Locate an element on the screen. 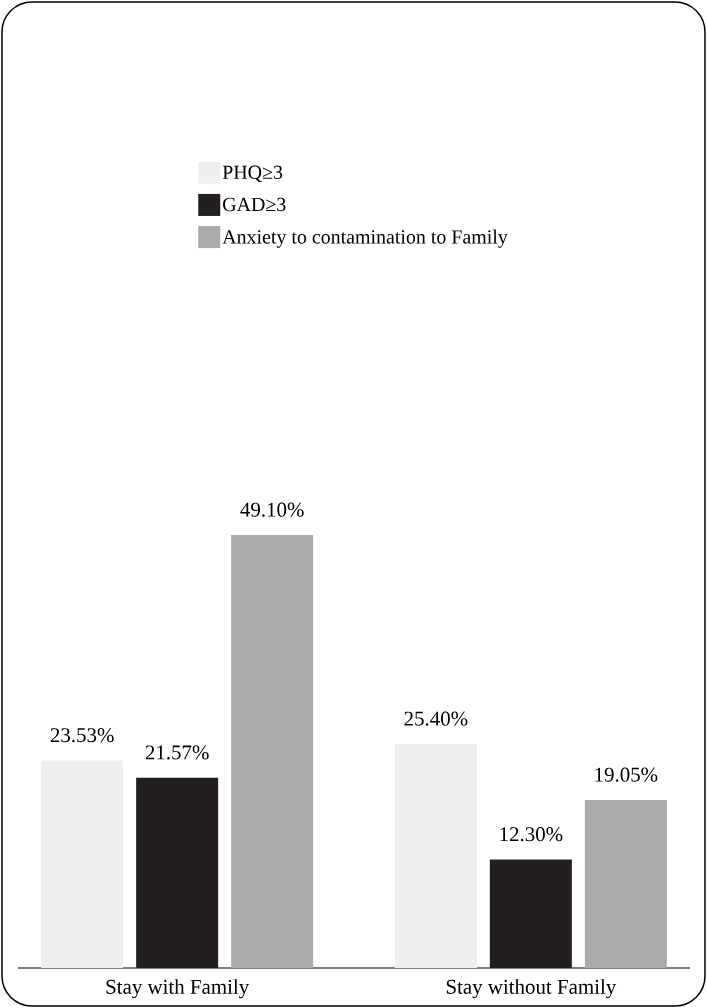 The height and width of the screenshot is (1008, 707). x-tick-label: Stay without Family is located at coordinates (531, 989).